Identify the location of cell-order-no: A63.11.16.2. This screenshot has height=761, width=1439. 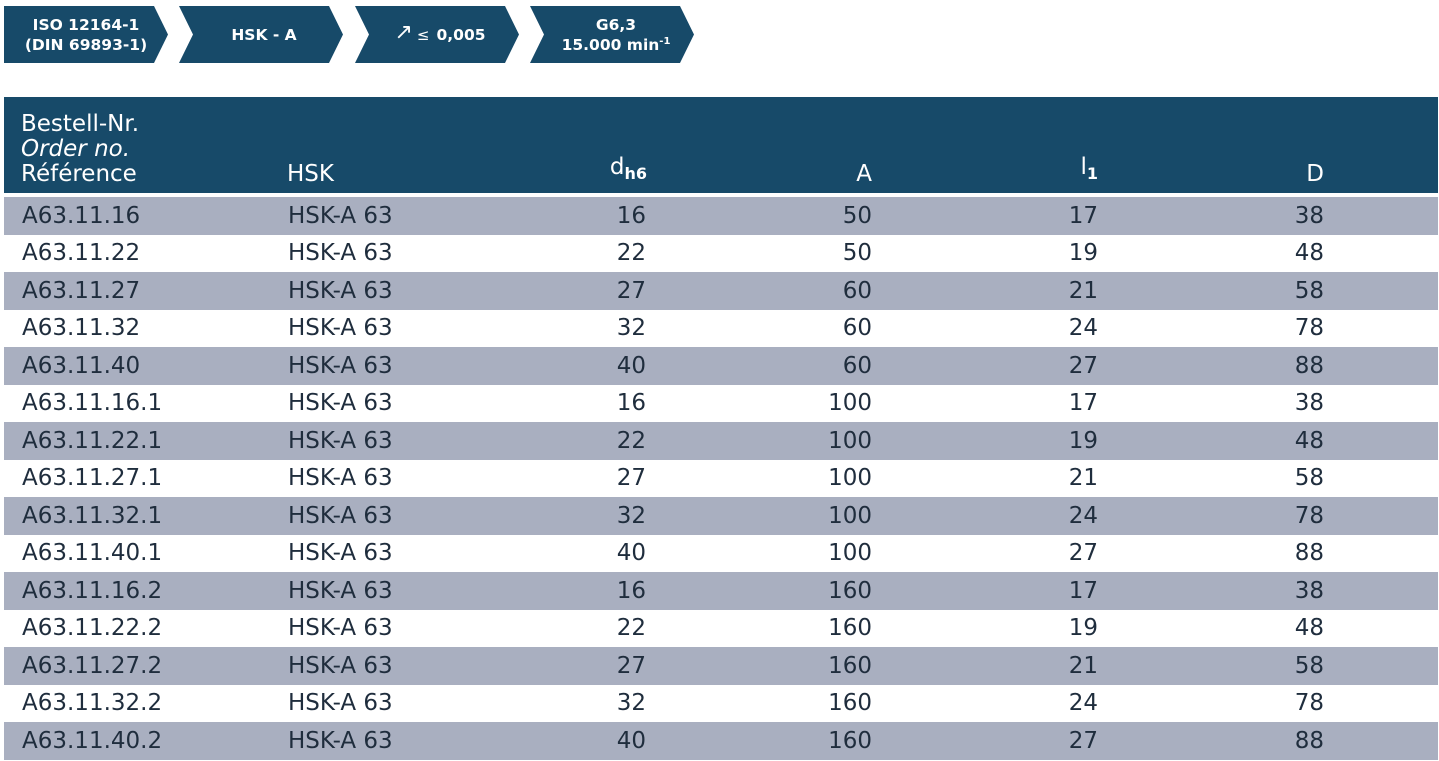
(92, 590).